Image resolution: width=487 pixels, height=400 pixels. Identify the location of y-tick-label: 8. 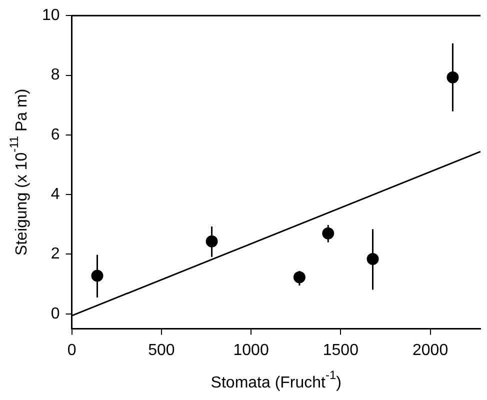
(55, 75).